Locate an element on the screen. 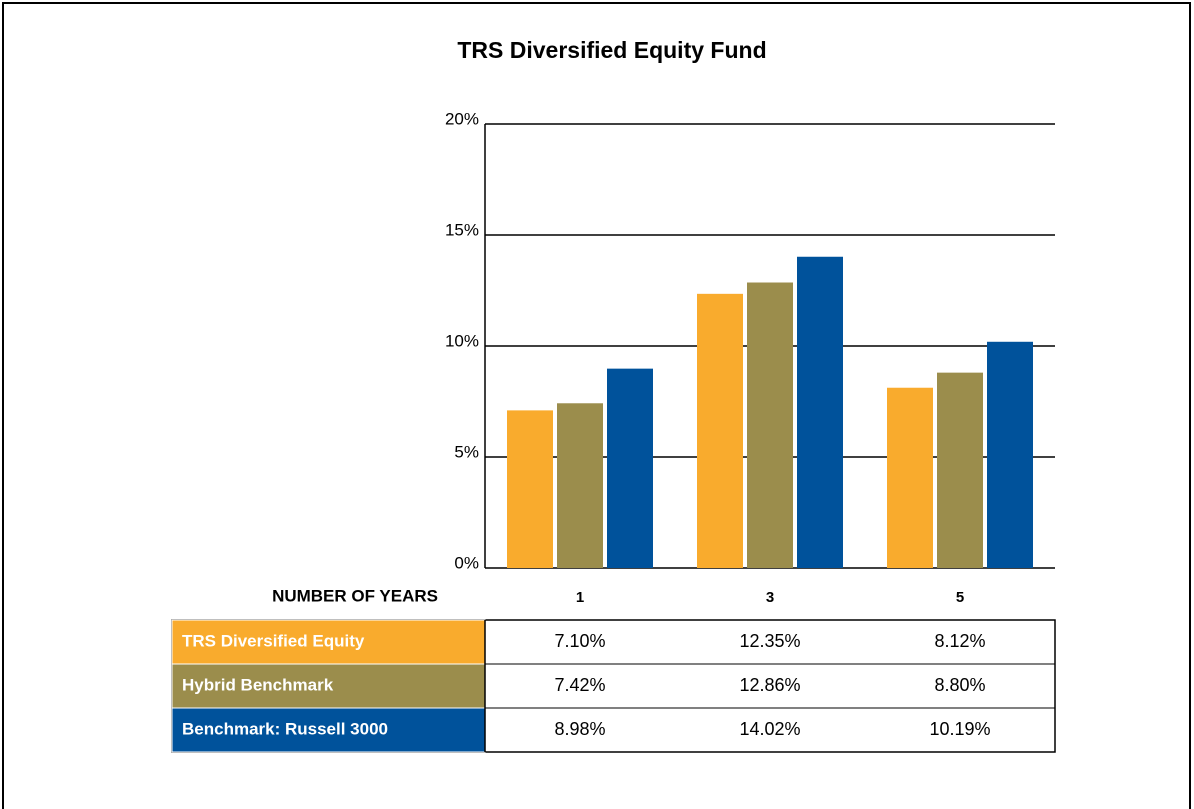 This screenshot has width=1194, height=809. y-tick-label: 10% is located at coordinates (462, 340).